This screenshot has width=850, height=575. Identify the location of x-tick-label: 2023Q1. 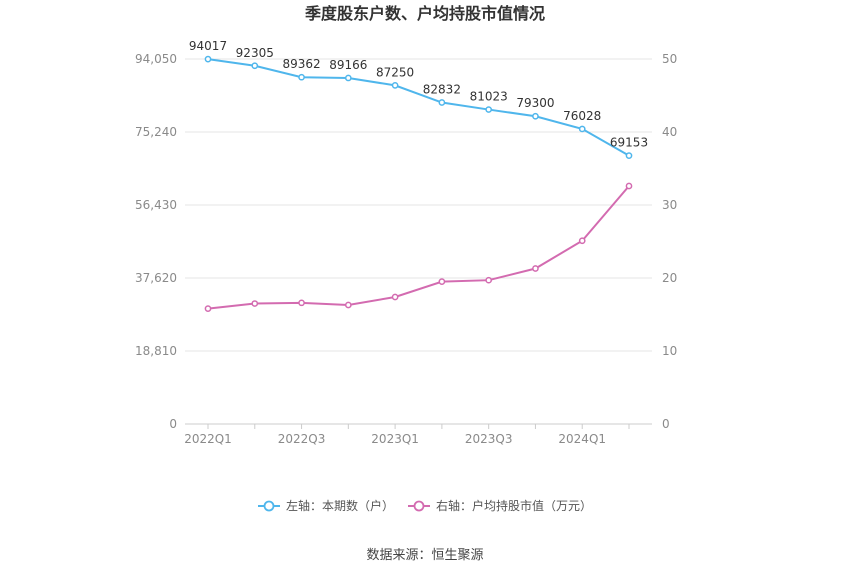
(395, 439).